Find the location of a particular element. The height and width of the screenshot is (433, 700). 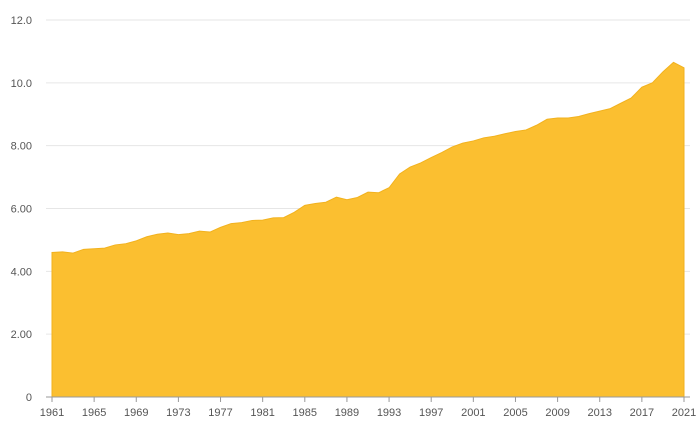

y-tick-label: 12.0 is located at coordinates (21, 21).